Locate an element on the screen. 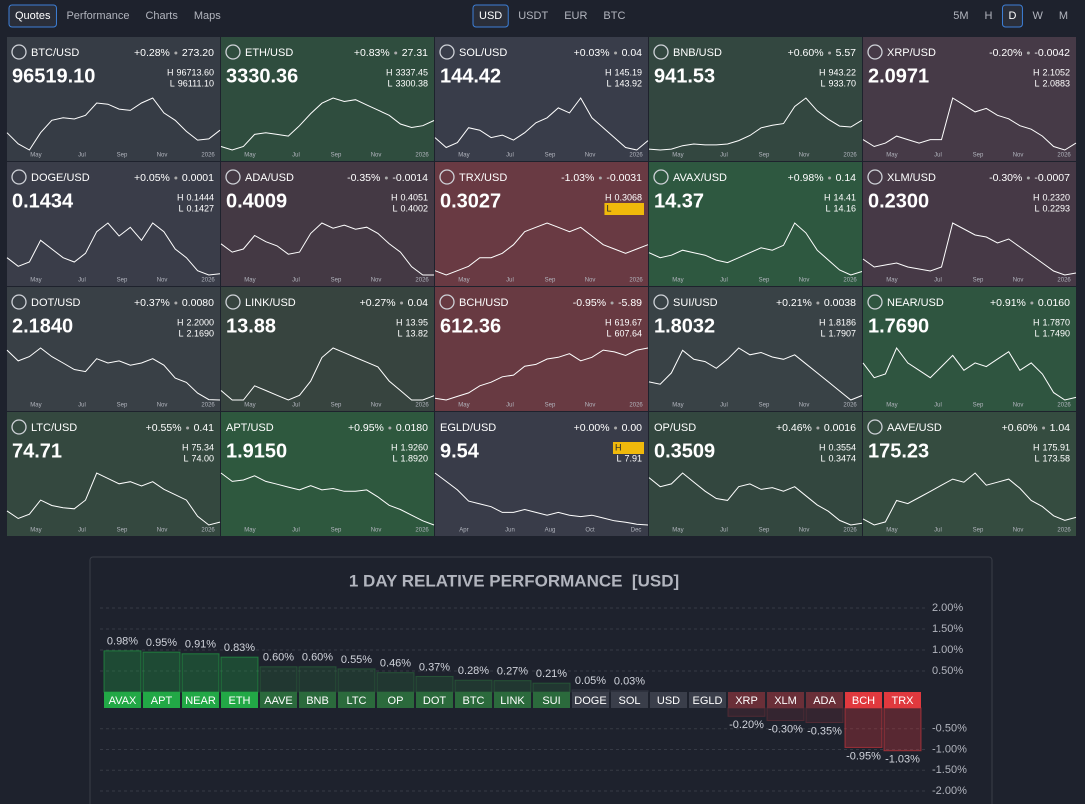 The height and width of the screenshot is (804, 1085). toolbar-button: H is located at coordinates (989, 16).